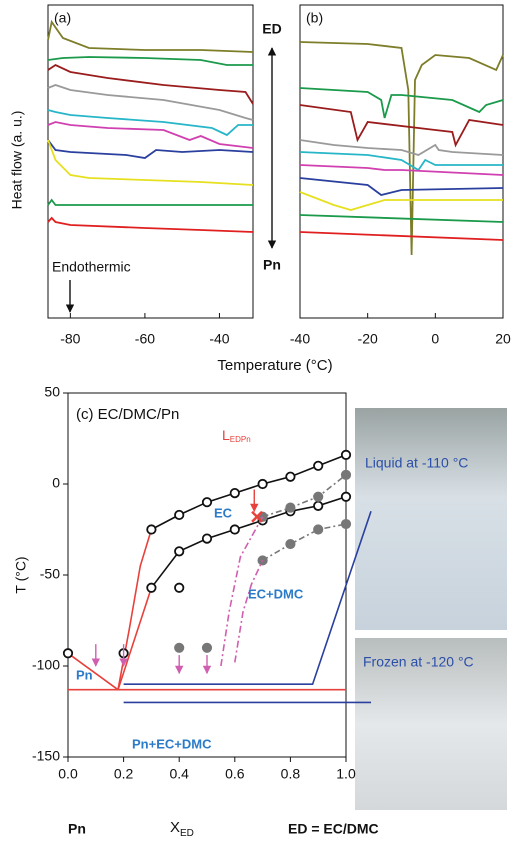  I want to click on cross-marker, so click(257, 516).